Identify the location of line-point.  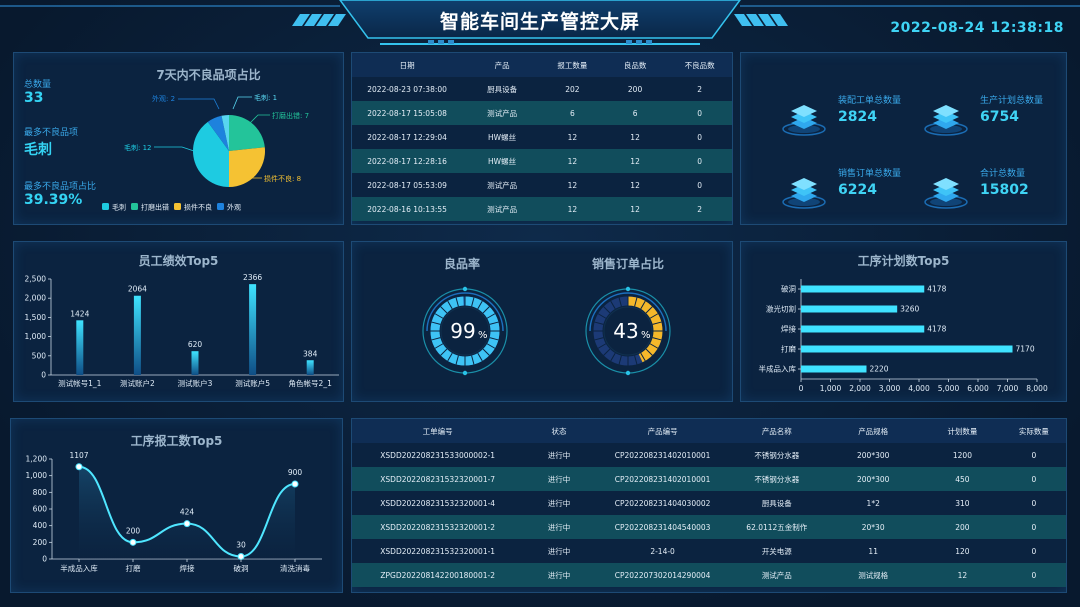
(187, 524).